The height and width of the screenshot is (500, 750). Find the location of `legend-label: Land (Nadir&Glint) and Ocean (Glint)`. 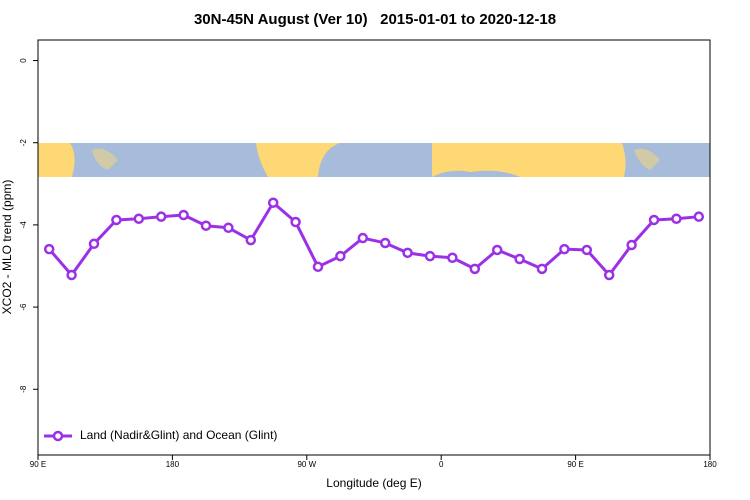

legend-label: Land (Nadir&Glint) and Ocean (Glint) is located at coordinates (178, 435).